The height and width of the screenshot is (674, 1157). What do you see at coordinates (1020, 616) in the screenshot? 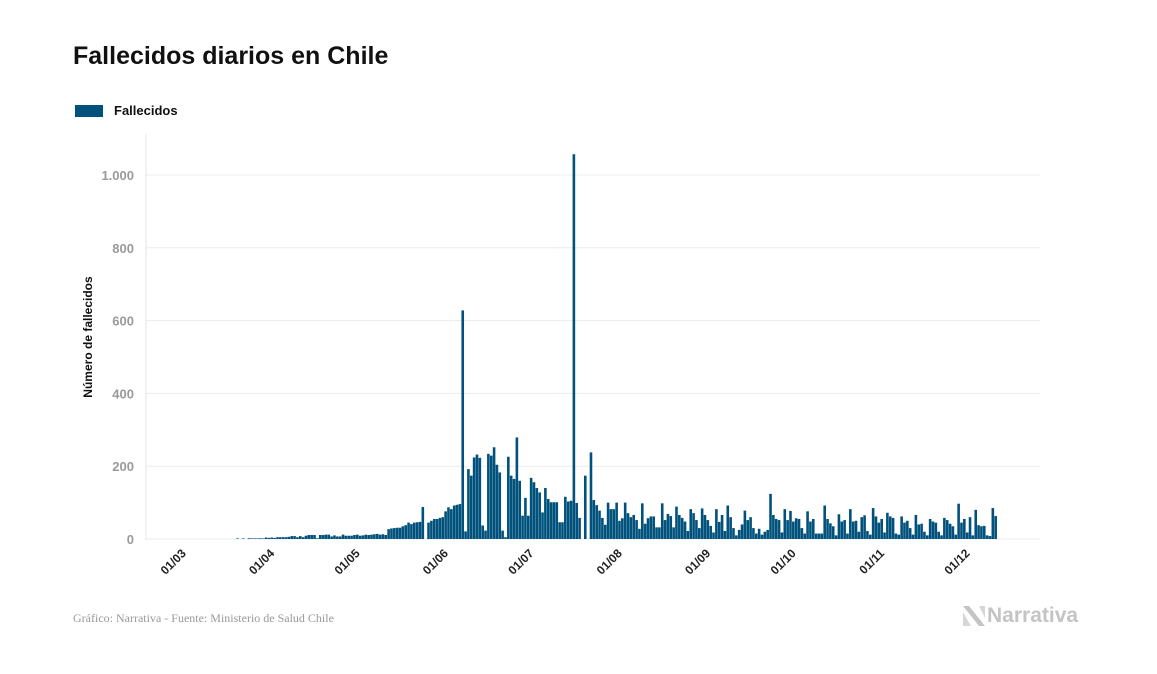
I see `narrativa-logo: Narrativa` at bounding box center [1020, 616].